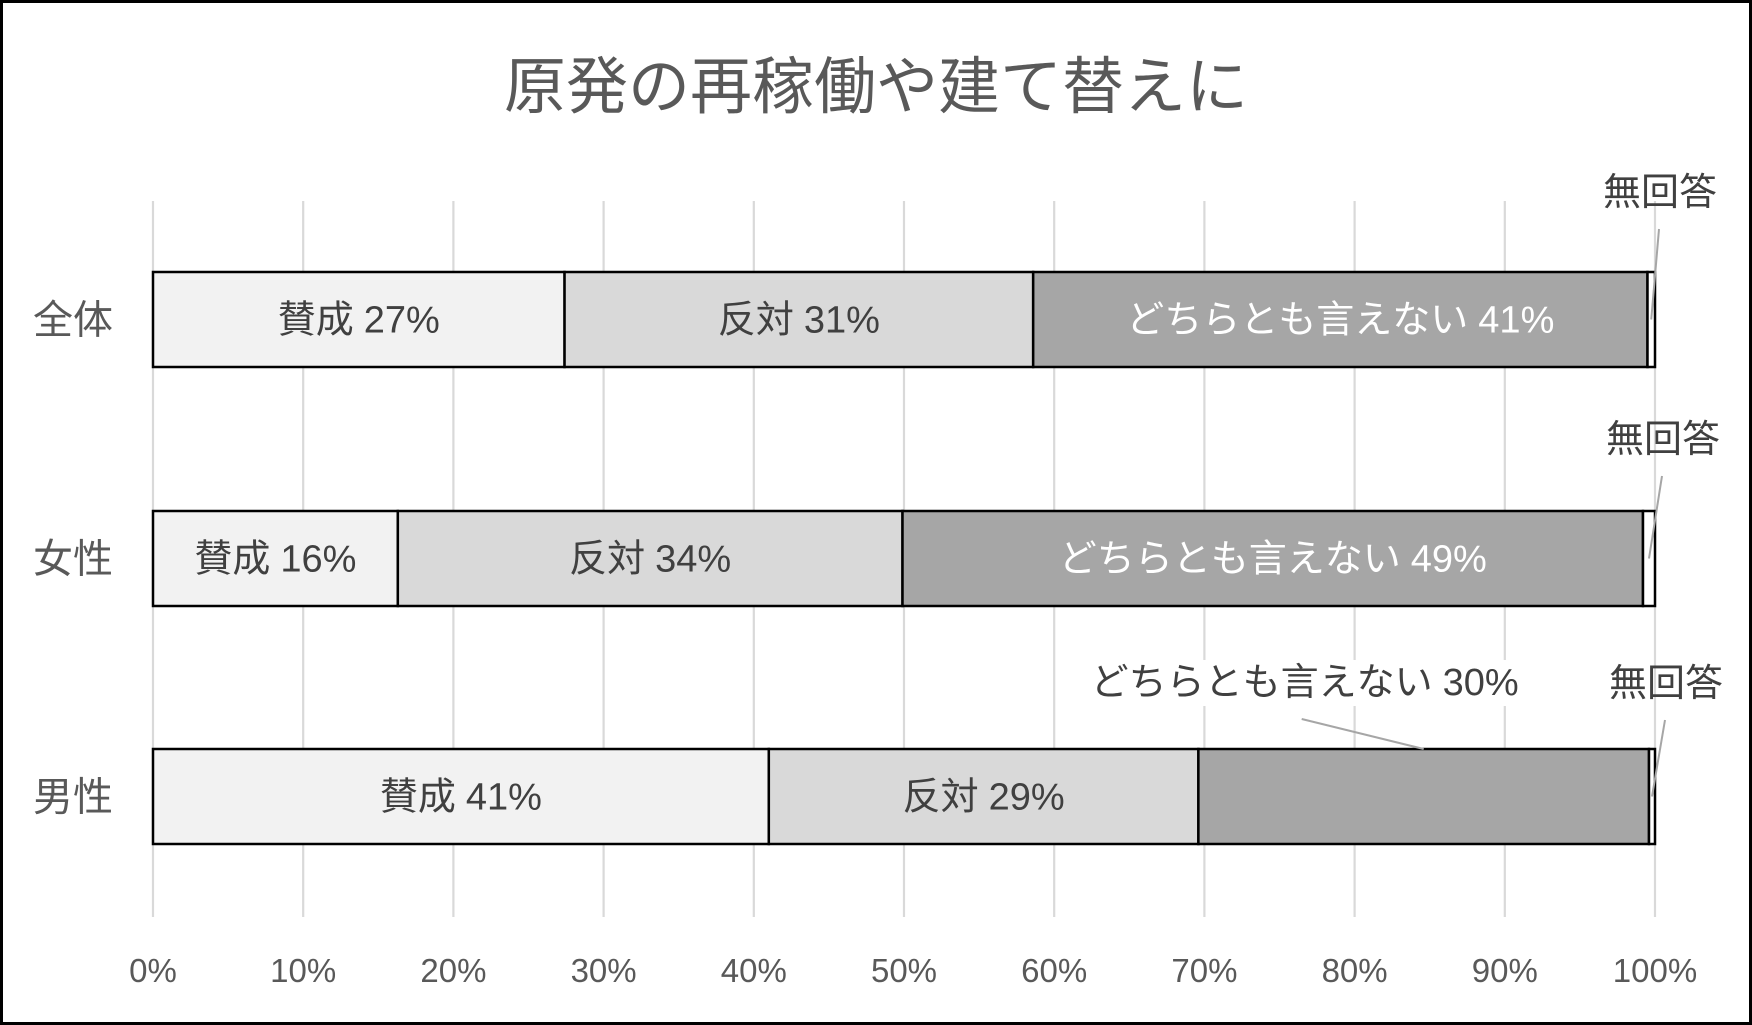  Describe the element at coordinates (1483, 512) in the screenshot. I see `leader-lines` at that location.